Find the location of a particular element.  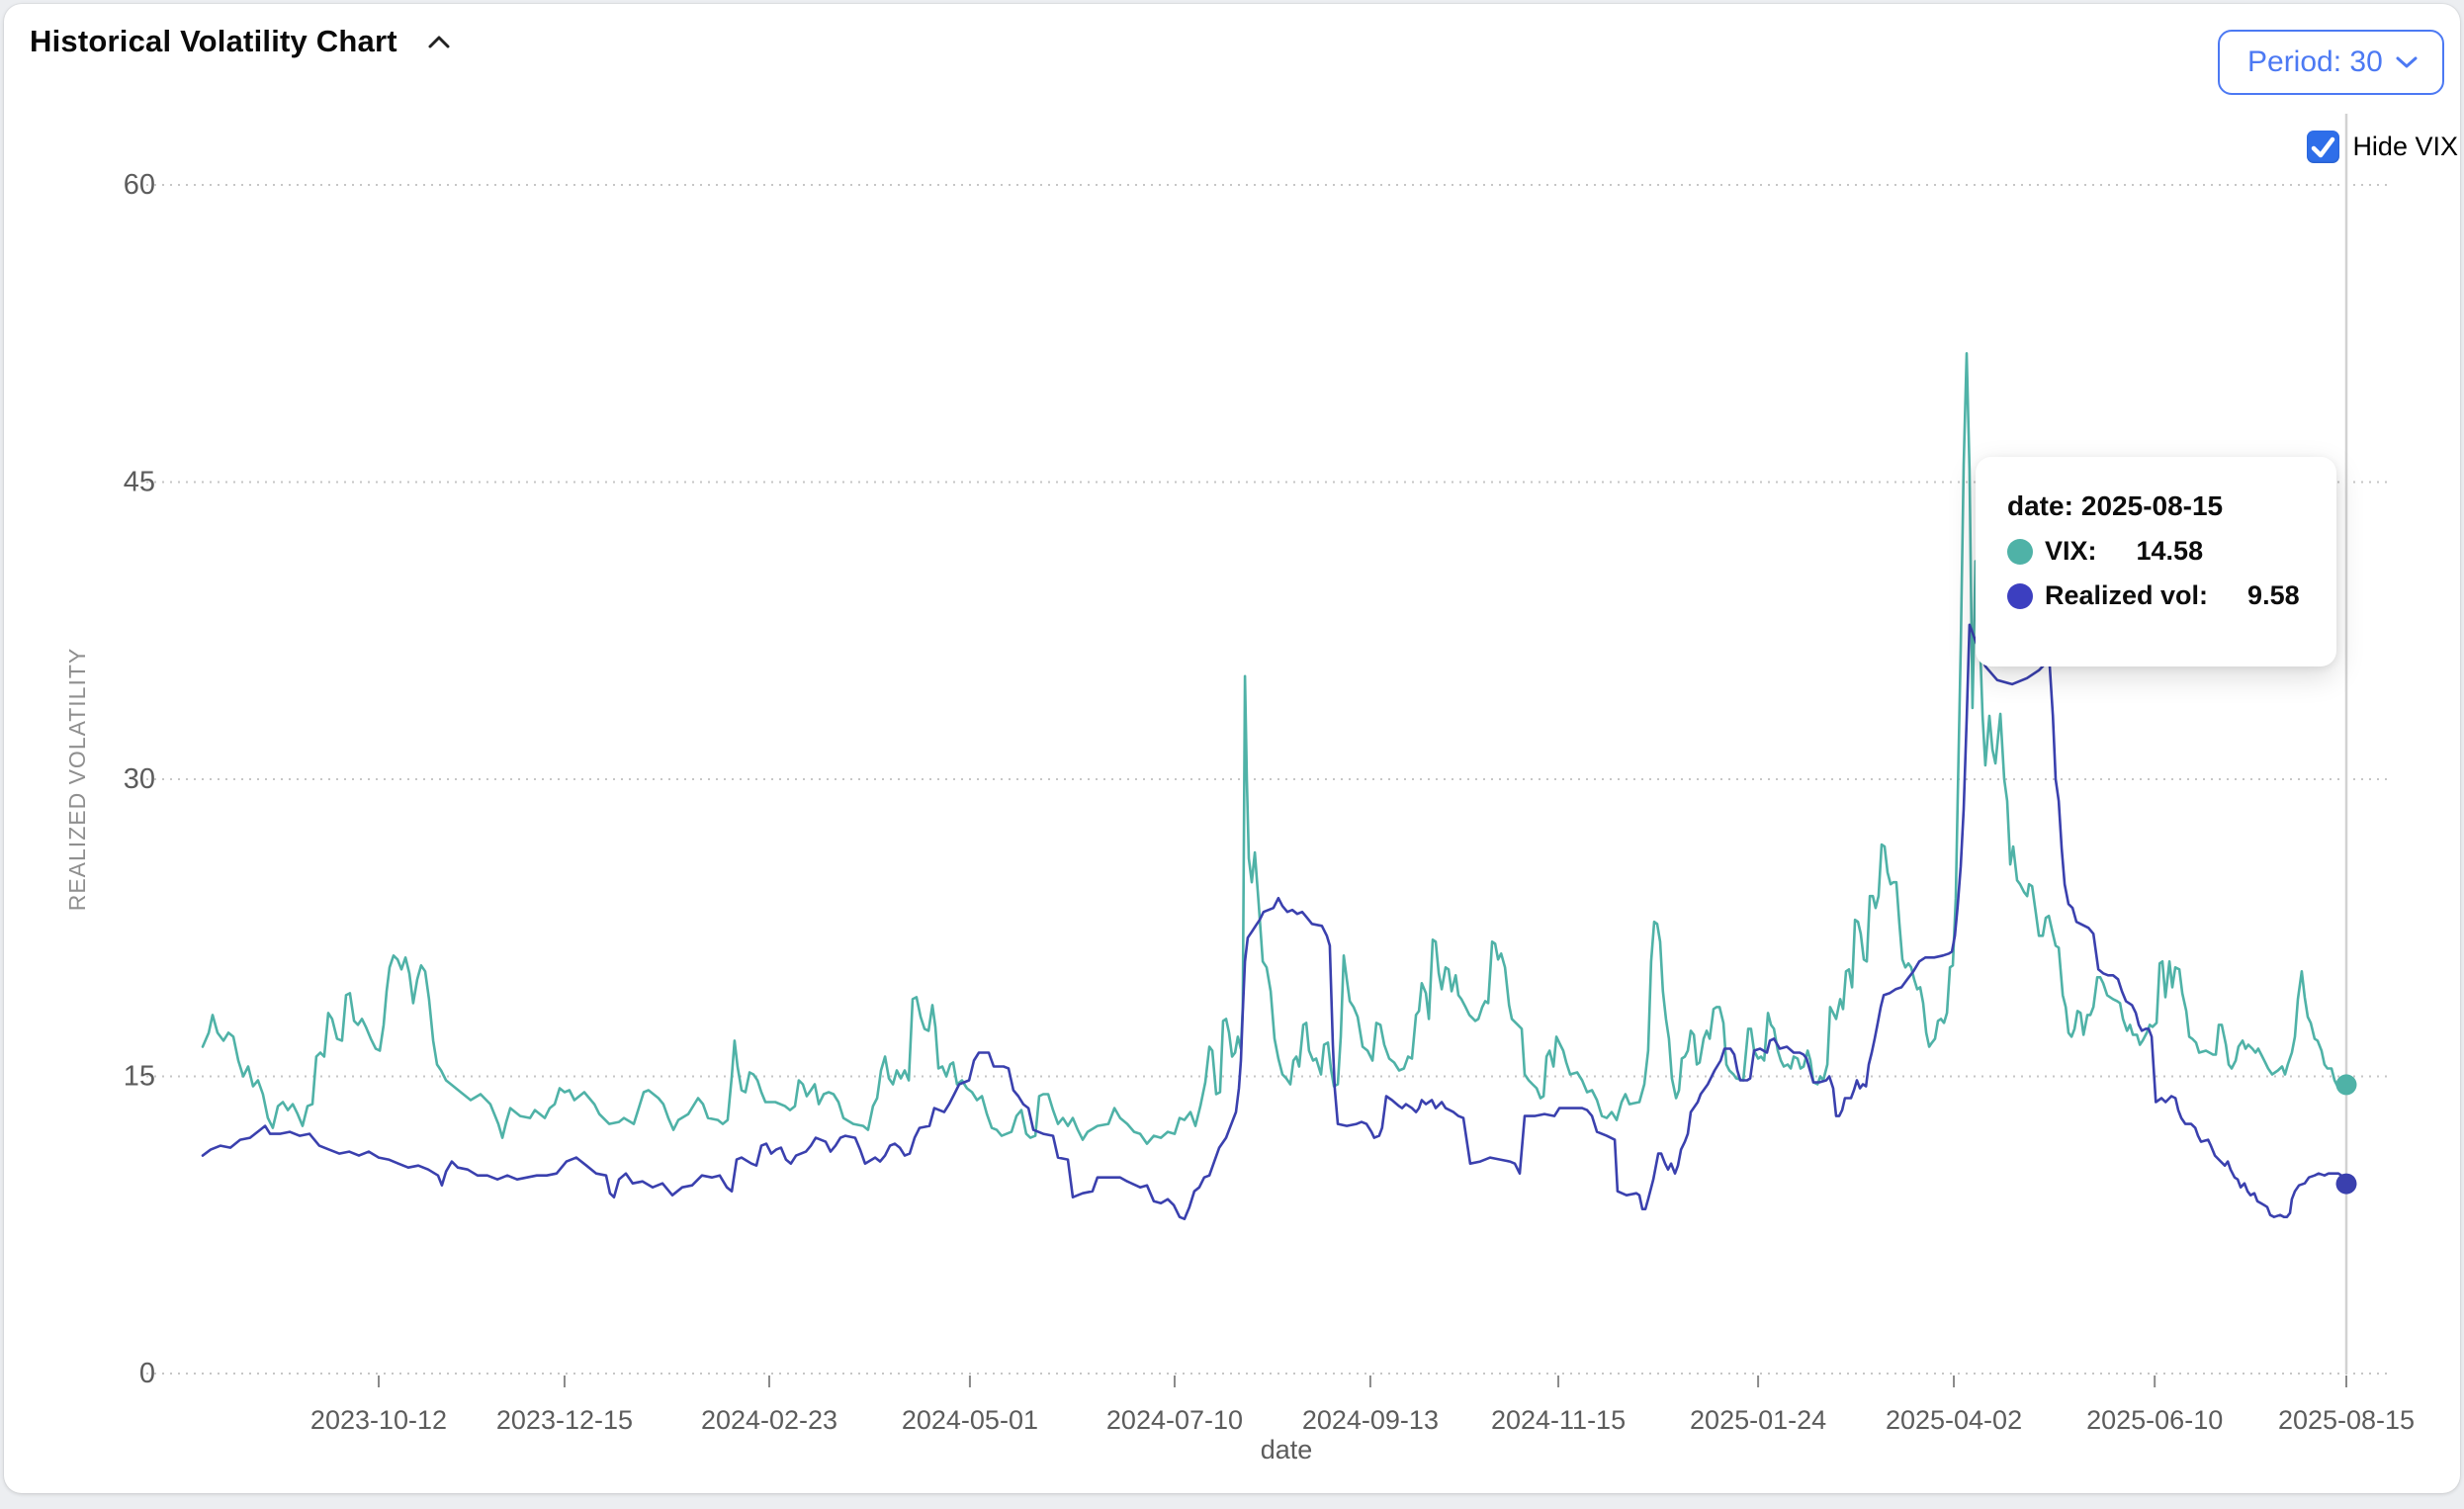

collapse-button is located at coordinates (439, 42).